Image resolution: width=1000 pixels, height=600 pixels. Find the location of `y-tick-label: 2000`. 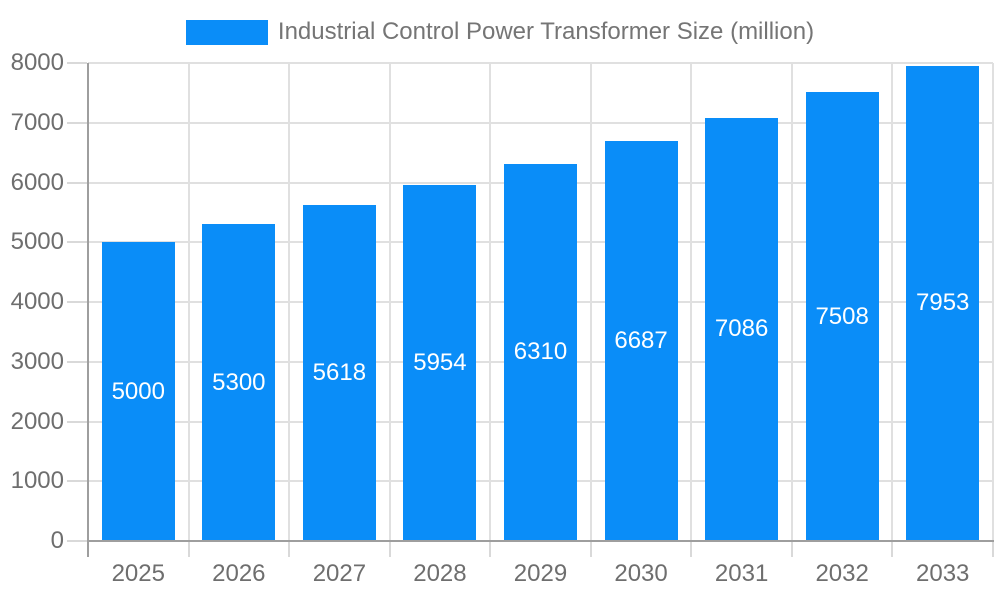

y-tick-label: 2000 is located at coordinates (37, 421).